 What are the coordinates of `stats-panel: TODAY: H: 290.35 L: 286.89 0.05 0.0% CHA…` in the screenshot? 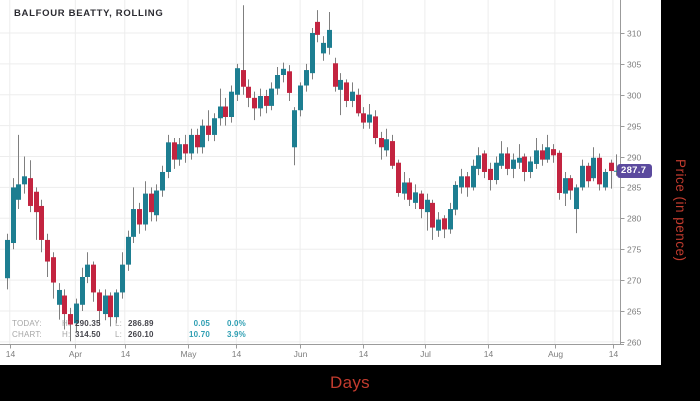 It's located at (129, 329).